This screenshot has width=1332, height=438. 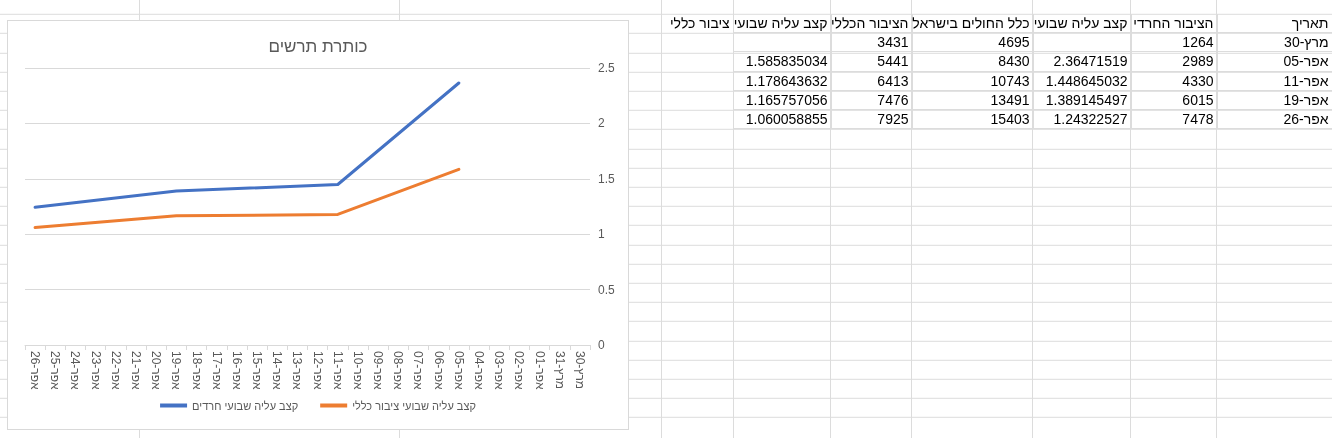 What do you see at coordinates (1306, 61) in the screenshot?
I see `category-label: 05-אפר` at bounding box center [1306, 61].